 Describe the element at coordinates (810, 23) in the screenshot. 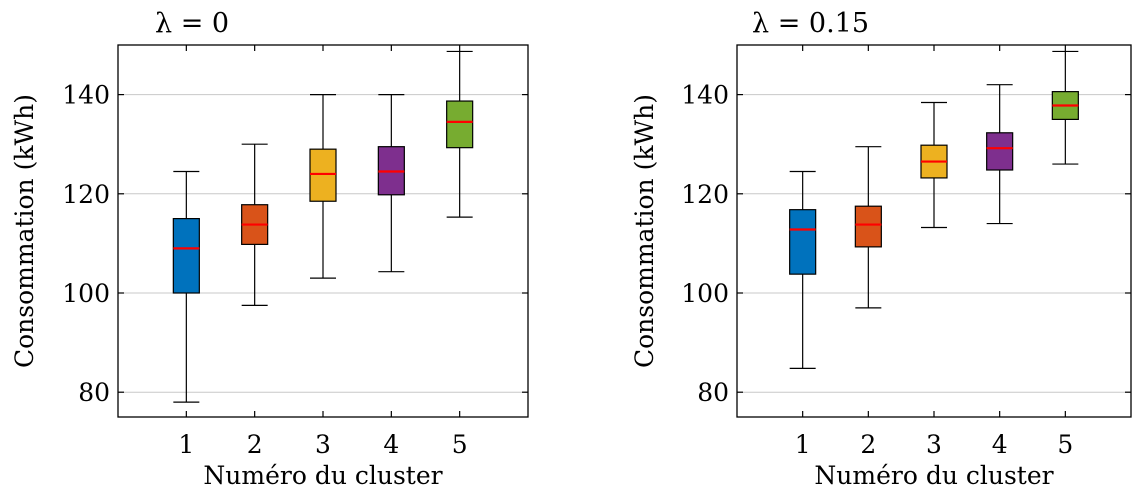

I see `chart-title: λ = 0.15` at that location.